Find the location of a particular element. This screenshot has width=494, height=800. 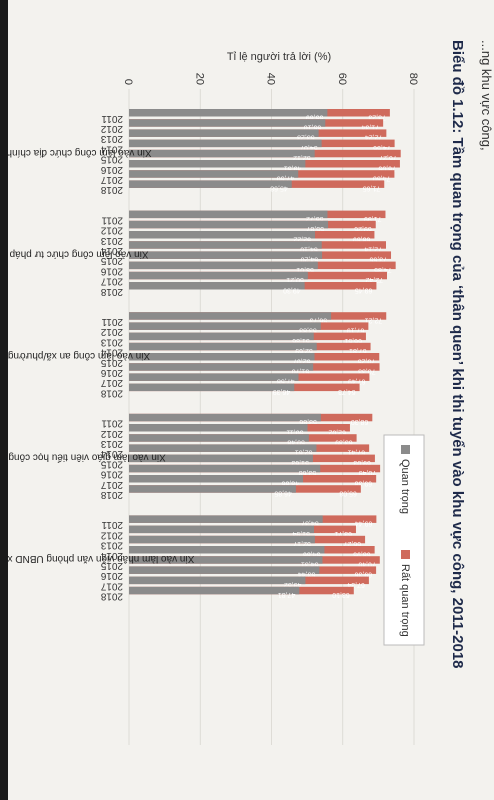

value-label-rat-quan-trong: 63,71 is located at coordinates (343, 533).